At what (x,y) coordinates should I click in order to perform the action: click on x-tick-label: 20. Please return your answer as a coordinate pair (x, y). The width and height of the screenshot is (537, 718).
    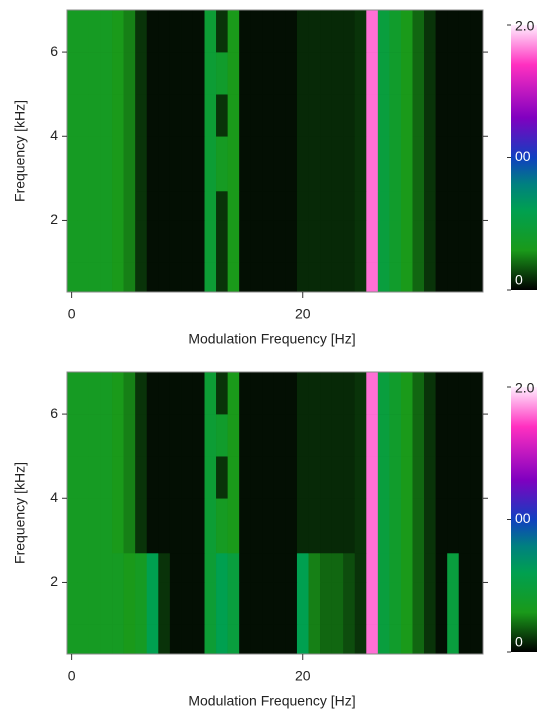
    Looking at the image, I should click on (303, 314).